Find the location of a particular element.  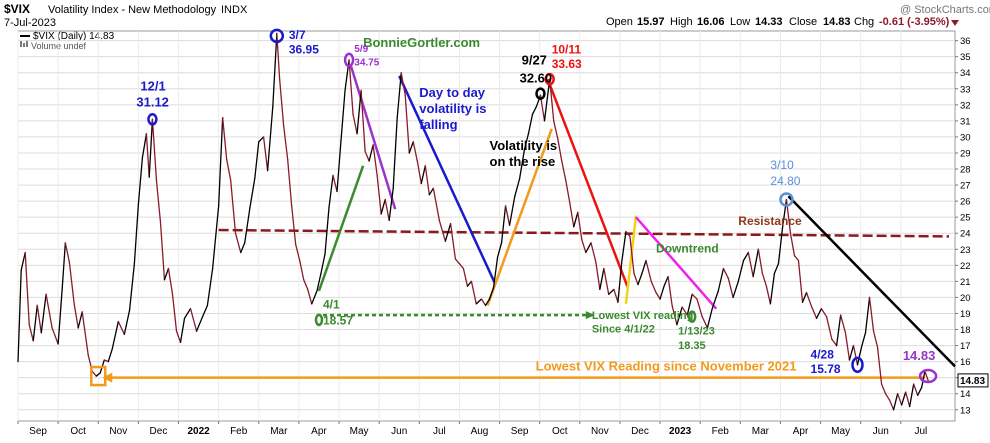

ann-4-28-val: 15.78 is located at coordinates (826, 369).